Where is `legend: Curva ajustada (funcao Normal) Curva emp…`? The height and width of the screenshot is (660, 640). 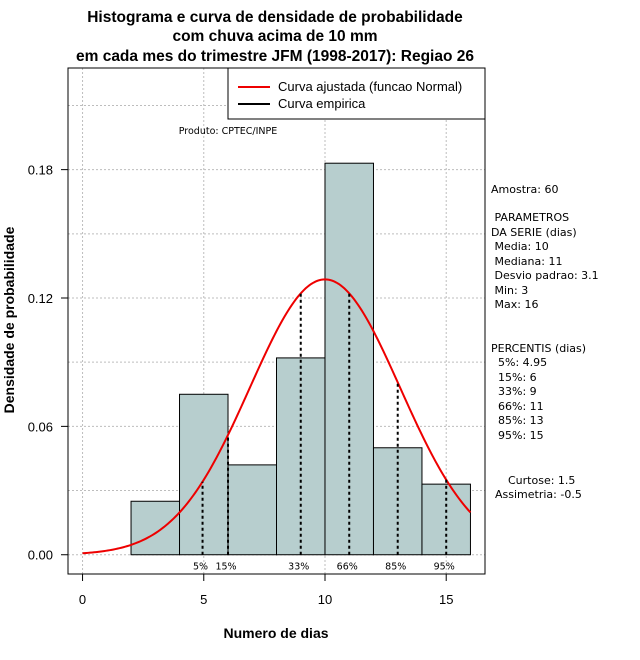
legend: Curva ajustada (funcao Normal) Curva emp… is located at coordinates (356, 93).